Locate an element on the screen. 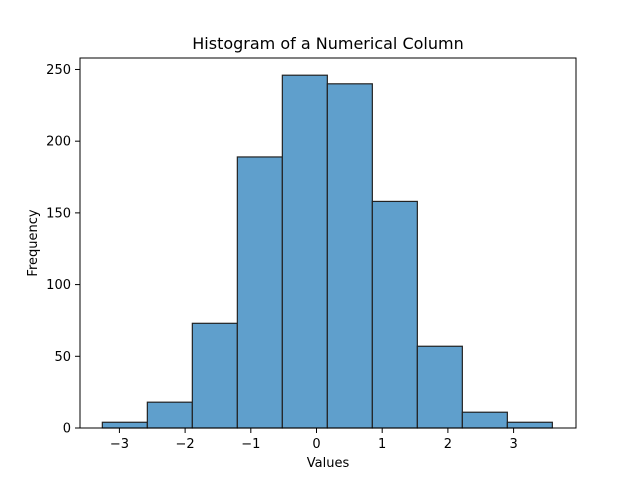  y-tick-label: 0 is located at coordinates (67, 429).